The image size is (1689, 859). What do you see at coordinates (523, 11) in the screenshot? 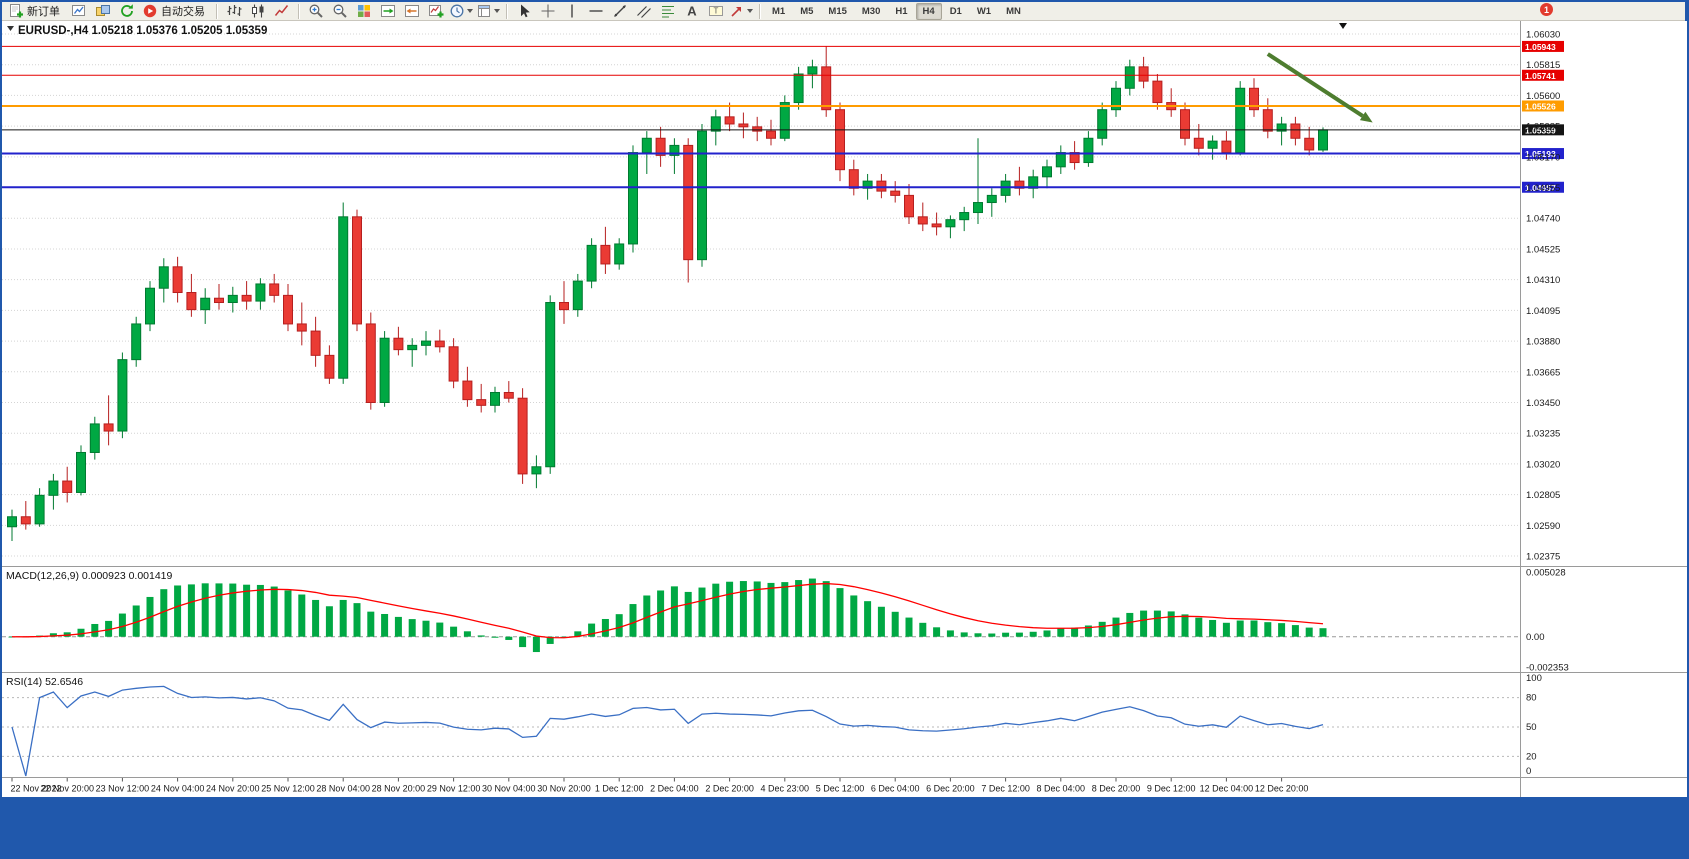
I see `cursor-button` at bounding box center [523, 11].